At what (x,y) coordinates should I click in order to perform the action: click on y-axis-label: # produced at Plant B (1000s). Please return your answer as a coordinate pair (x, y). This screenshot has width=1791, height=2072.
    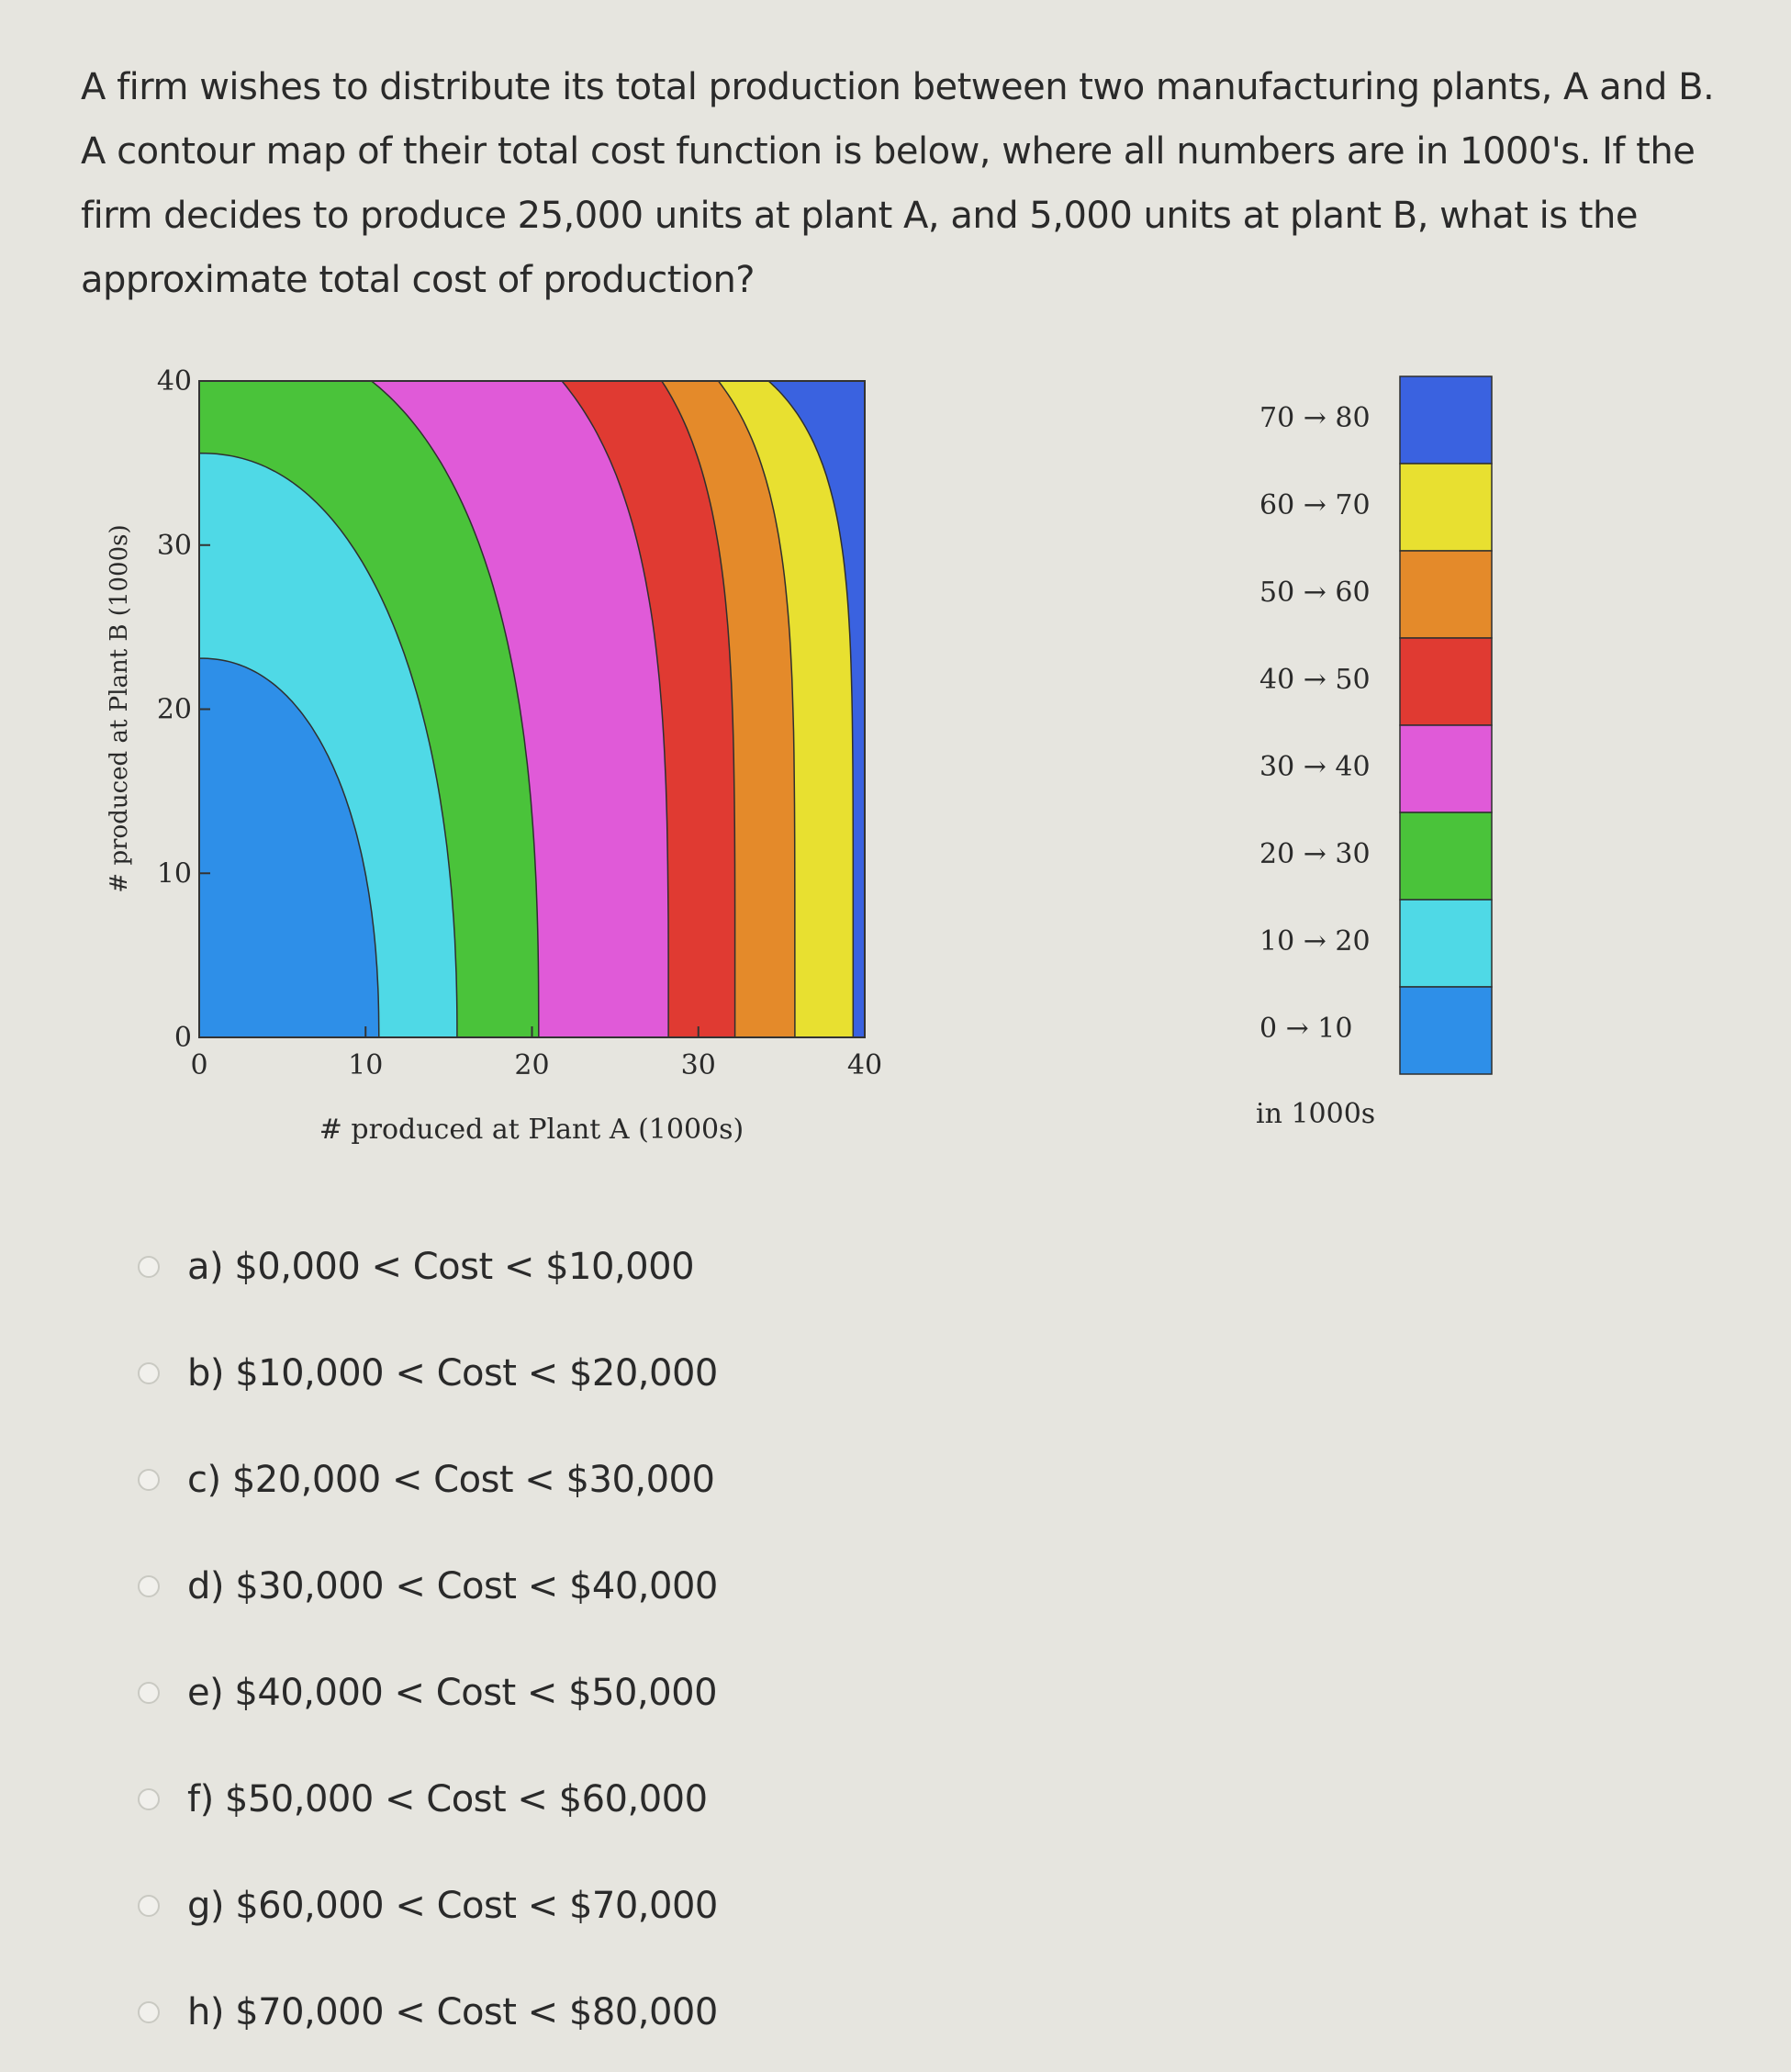
    Looking at the image, I should click on (119, 708).